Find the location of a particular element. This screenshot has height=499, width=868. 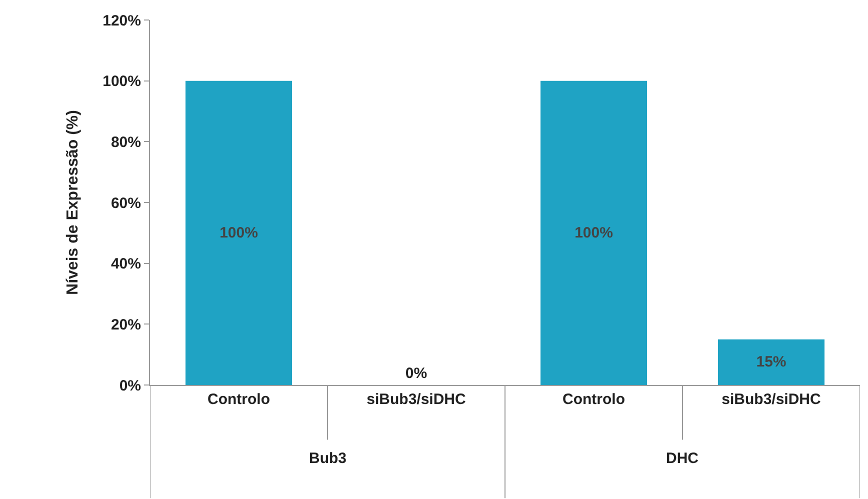

y-tick-label: 60% is located at coordinates (125, 203).